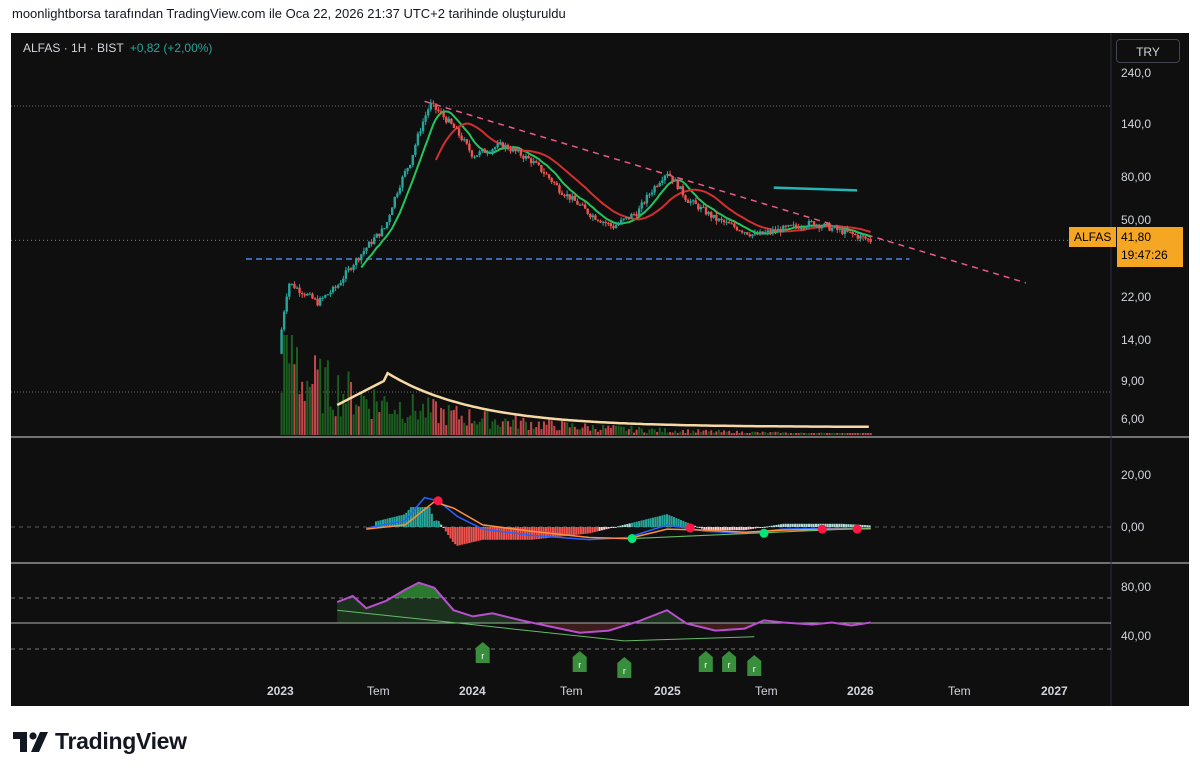 This screenshot has width=1200, height=777. What do you see at coordinates (1136, 340) in the screenshot?
I see `y-tick-label: 14,00` at bounding box center [1136, 340].